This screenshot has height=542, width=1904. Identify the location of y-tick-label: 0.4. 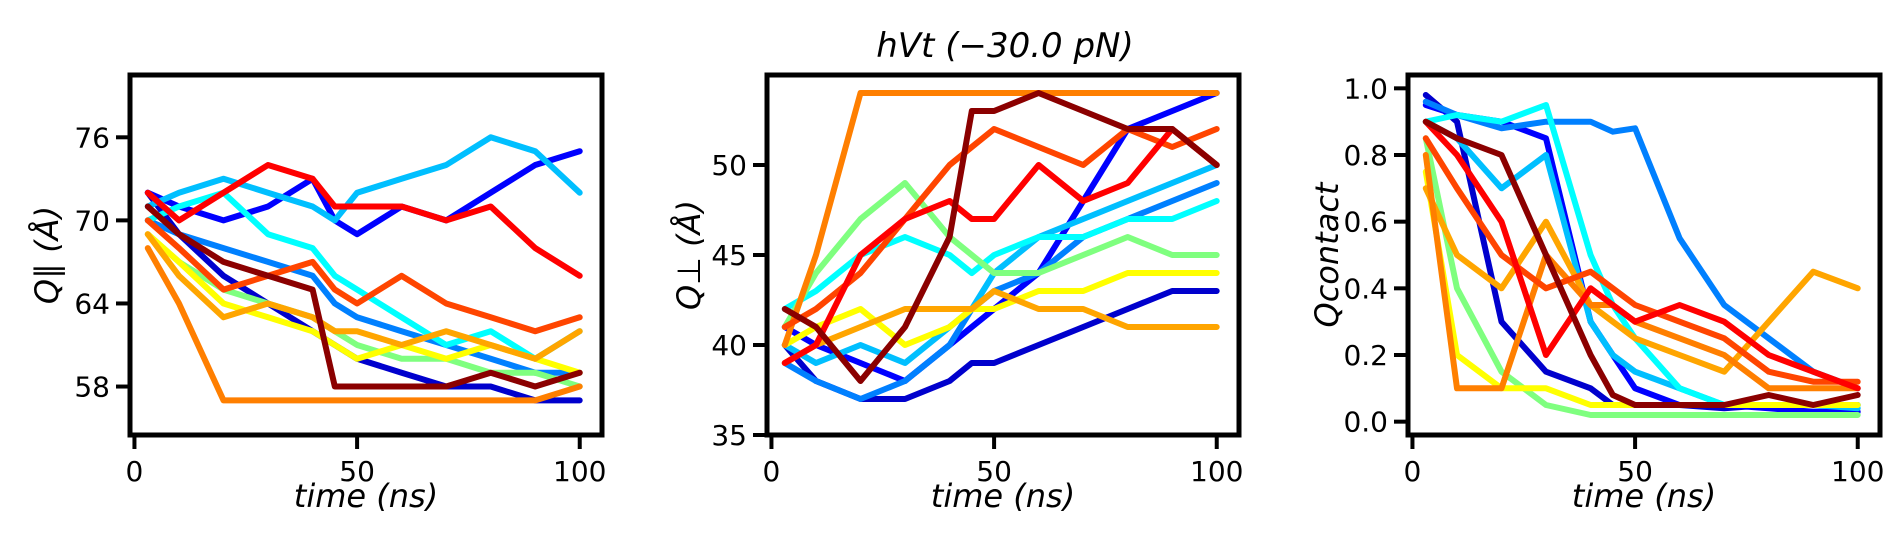
(1365, 288).